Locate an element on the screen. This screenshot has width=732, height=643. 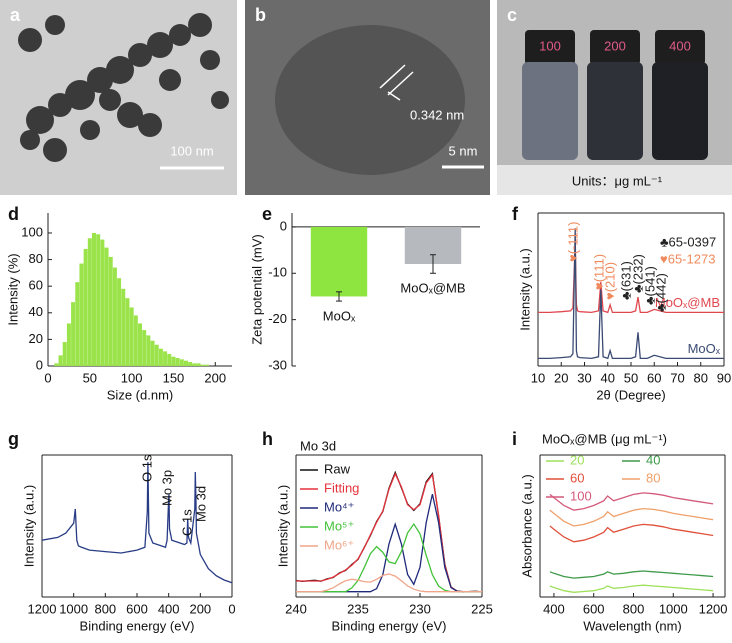
tem-image: 100 nm a is located at coordinates (118, 97).